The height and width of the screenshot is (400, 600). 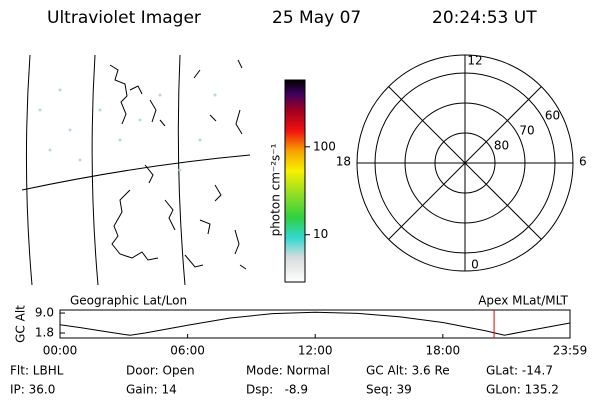 What do you see at coordinates (160, 371) in the screenshot?
I see `status-field: Door: Open` at bounding box center [160, 371].